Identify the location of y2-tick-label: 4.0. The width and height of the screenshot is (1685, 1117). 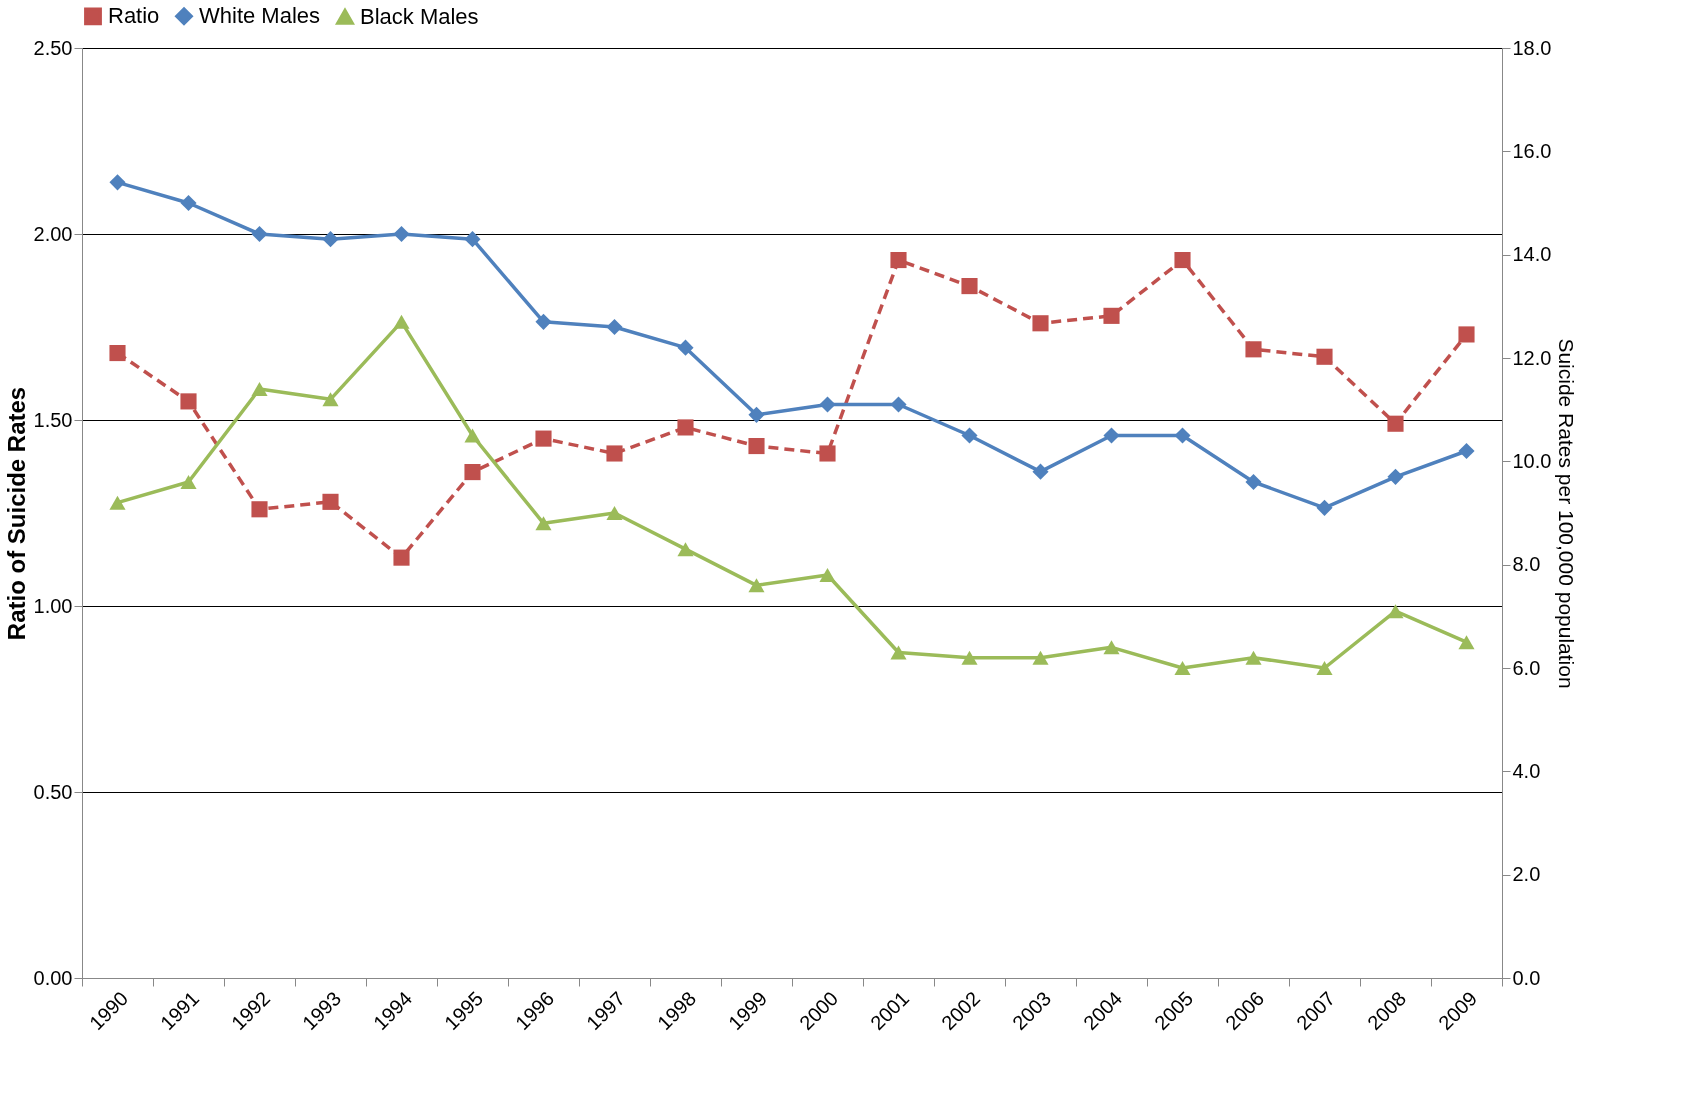
(1526, 770).